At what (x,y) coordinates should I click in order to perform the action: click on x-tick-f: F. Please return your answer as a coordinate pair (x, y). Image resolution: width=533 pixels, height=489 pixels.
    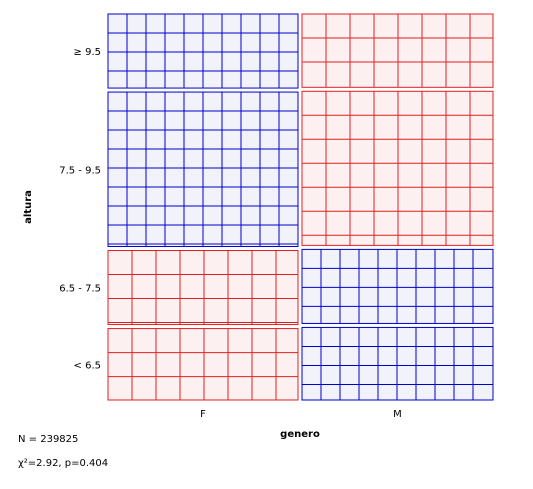
    Looking at the image, I should click on (203, 414).